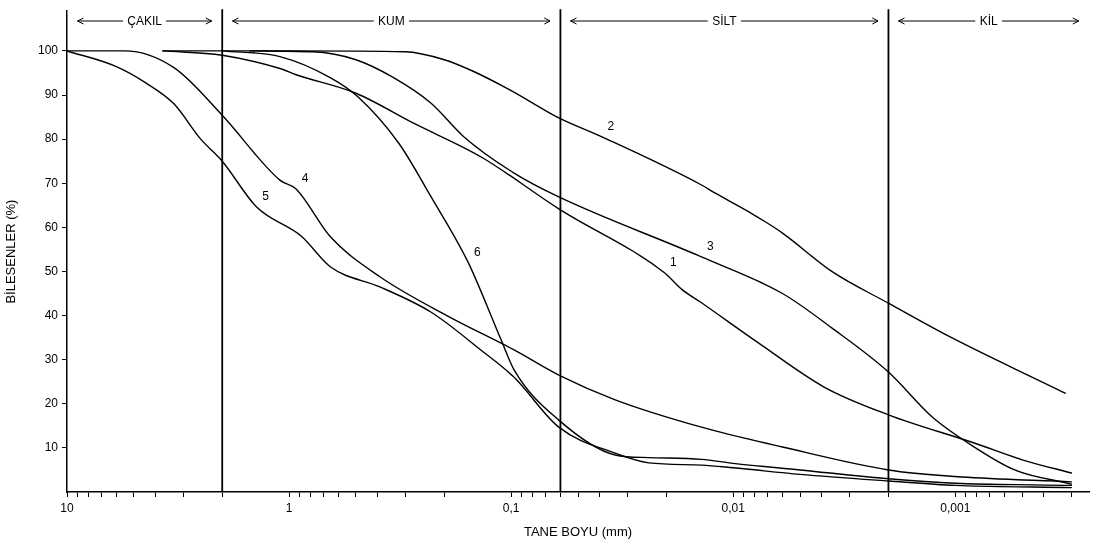 The height and width of the screenshot is (544, 1103). Describe the element at coordinates (51, 94) in the screenshot. I see `y-tick-label: 90` at that location.